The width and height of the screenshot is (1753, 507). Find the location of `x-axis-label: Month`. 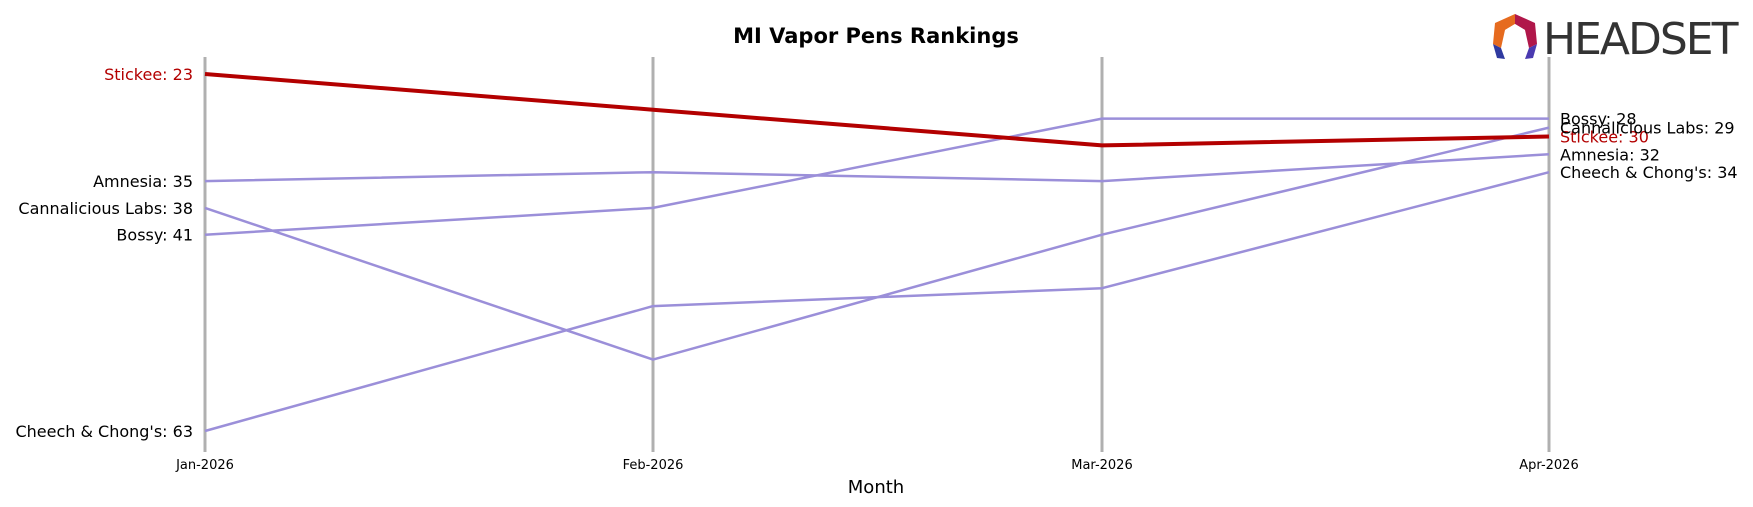

x-axis-label: Month is located at coordinates (876, 487).